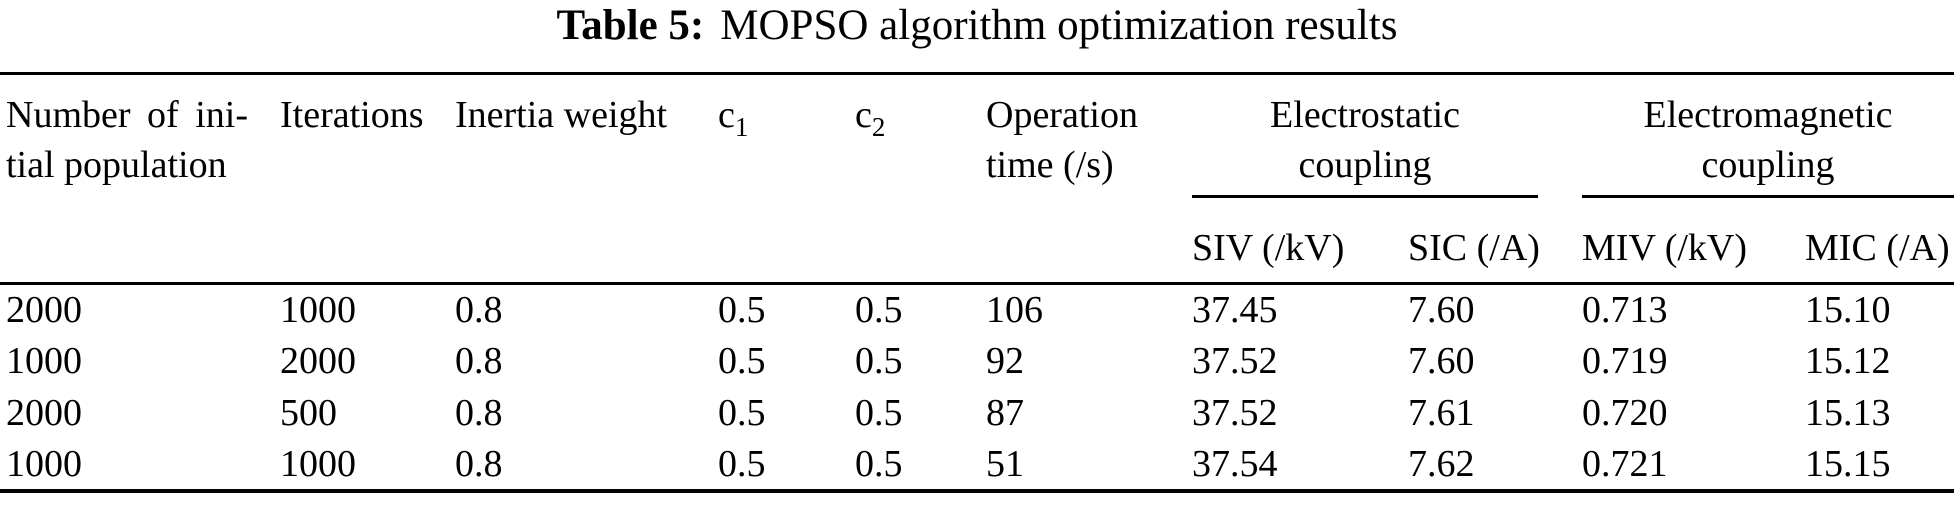  What do you see at coordinates (1848, 464) in the screenshot?
I see `table-cell: 15.15` at bounding box center [1848, 464].